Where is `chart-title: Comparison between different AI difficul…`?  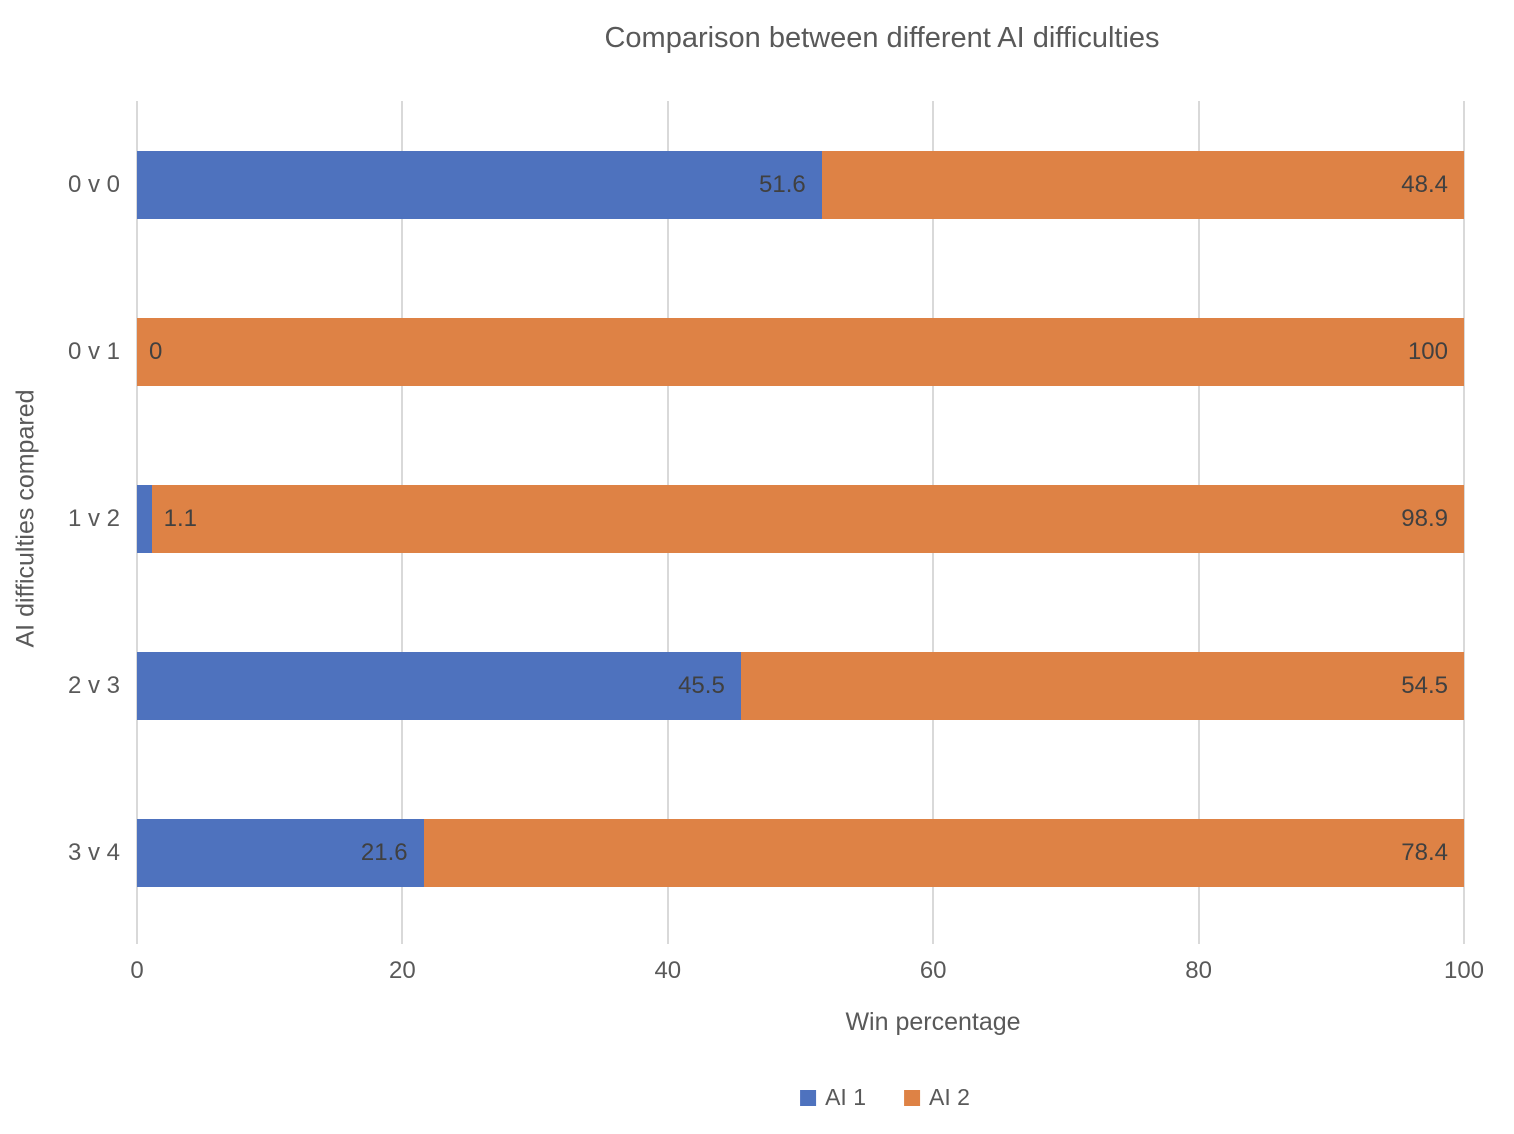 chart-title: Comparison between different AI difficul… is located at coordinates (882, 38).